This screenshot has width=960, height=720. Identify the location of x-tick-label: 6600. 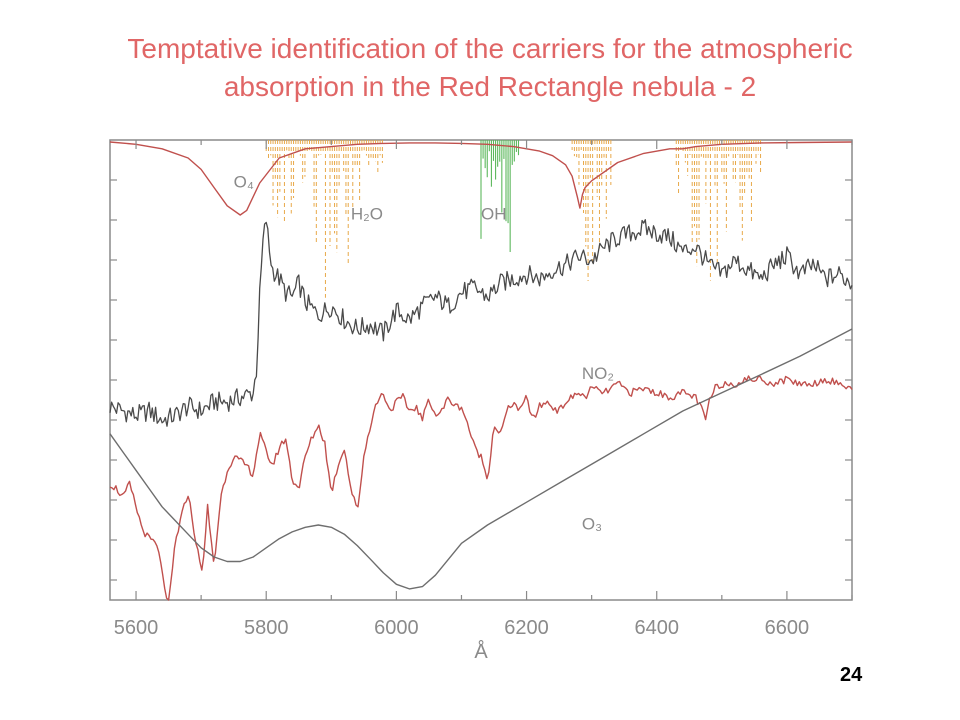
(787, 628).